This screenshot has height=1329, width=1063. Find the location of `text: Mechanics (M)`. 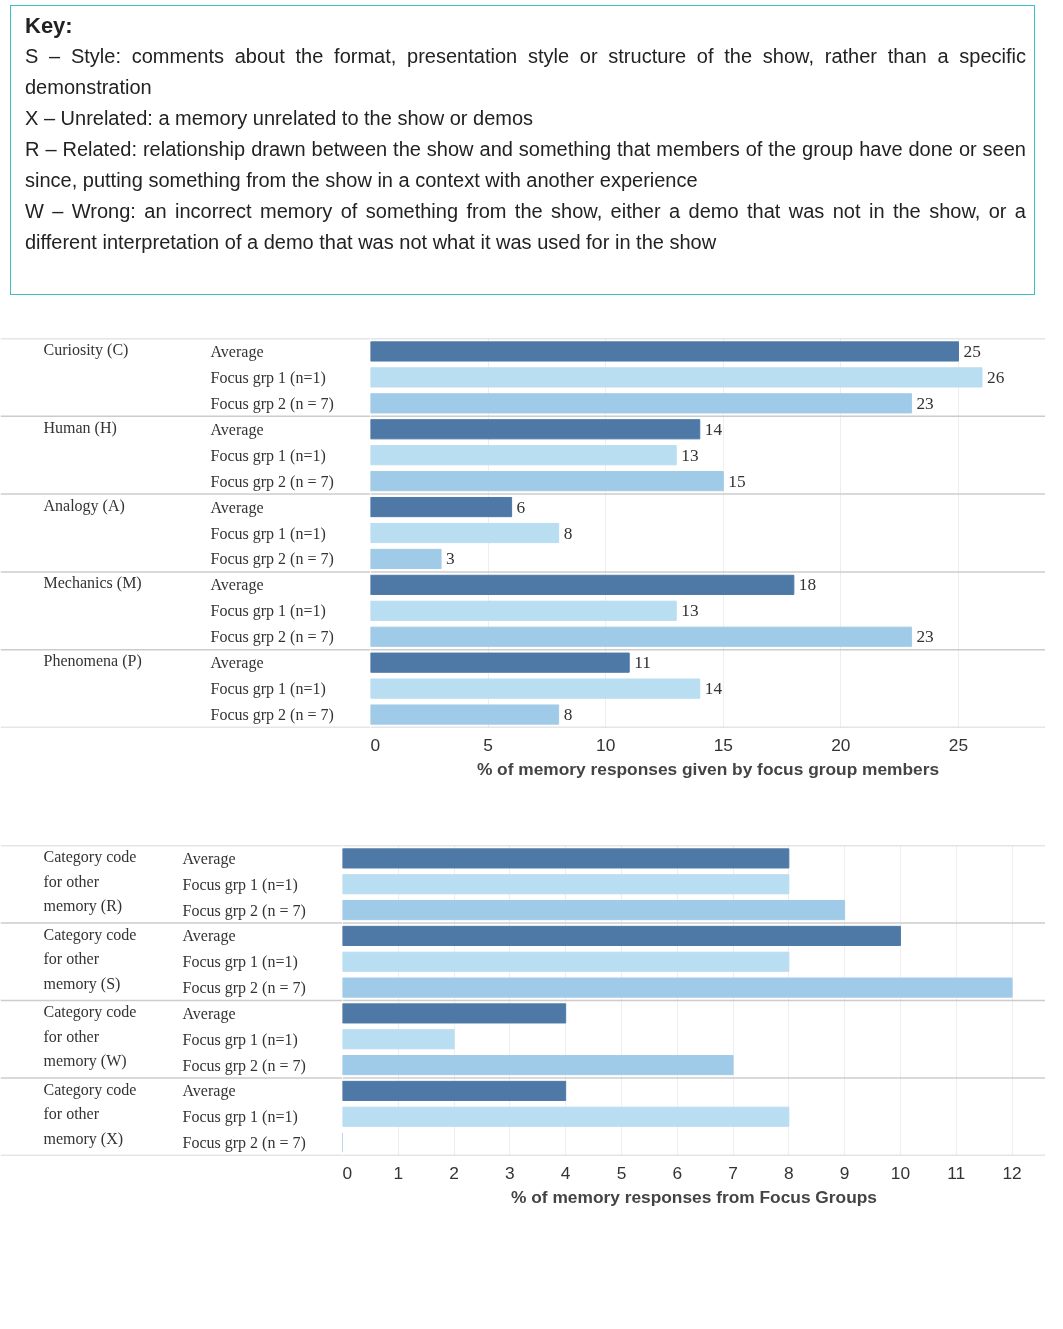

text: Mechanics (M) is located at coordinates (92, 583).